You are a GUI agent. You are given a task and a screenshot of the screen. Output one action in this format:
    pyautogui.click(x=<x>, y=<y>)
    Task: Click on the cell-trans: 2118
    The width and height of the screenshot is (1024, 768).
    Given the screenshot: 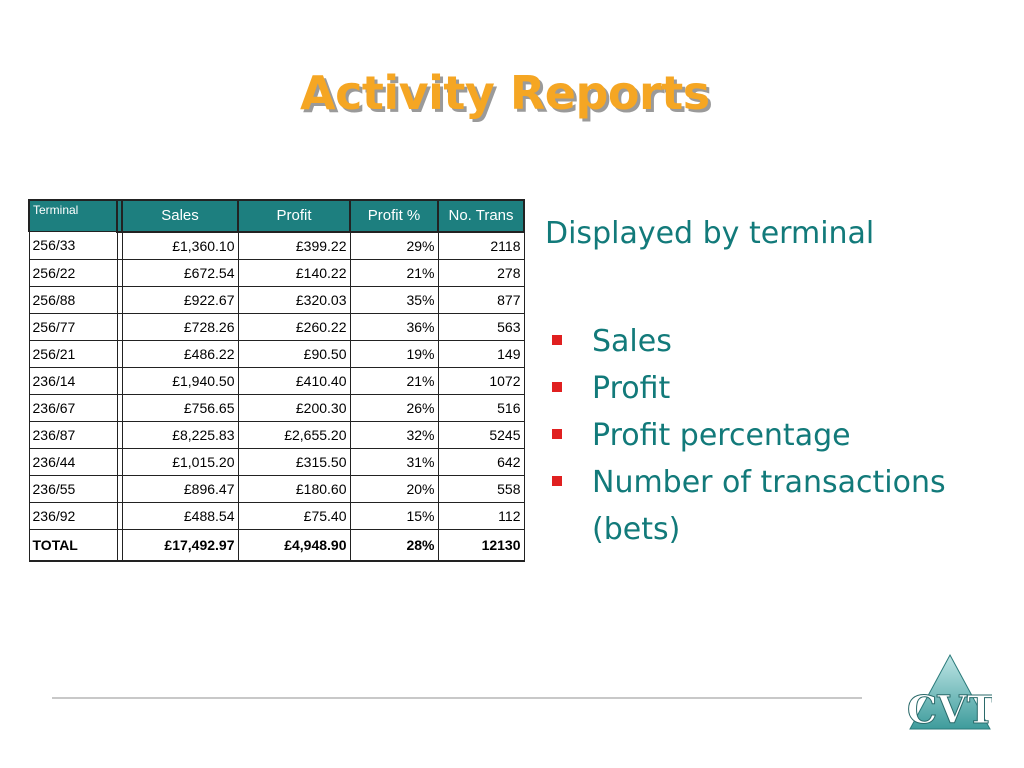 What is the action you would take?
    pyautogui.click(x=481, y=245)
    